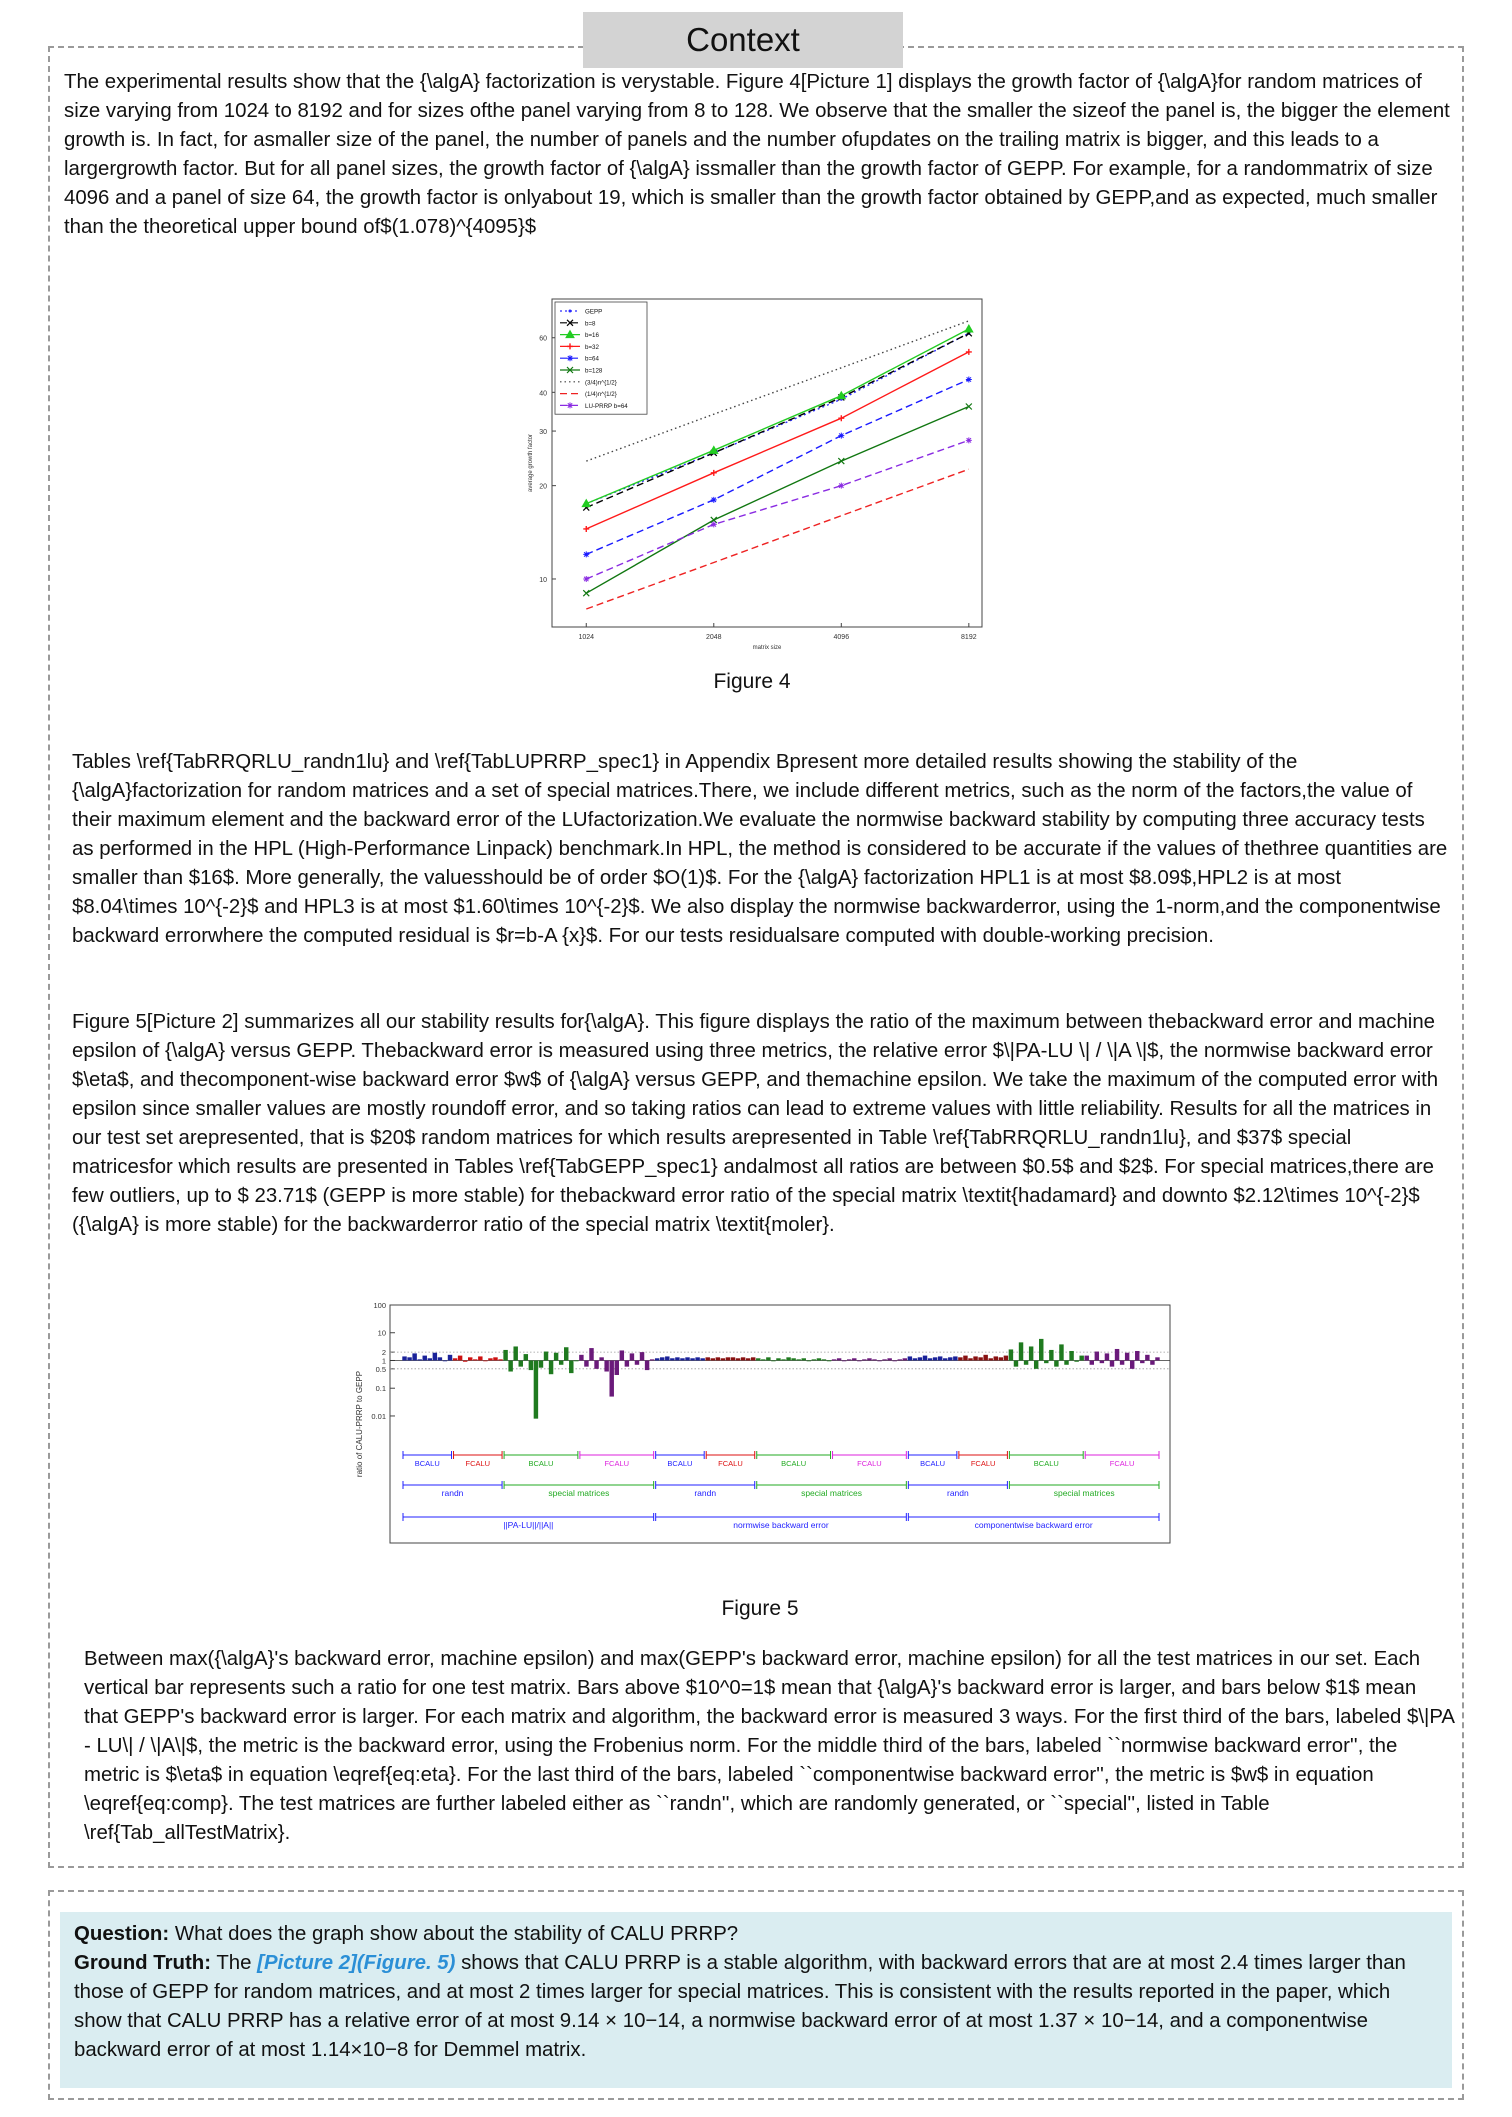 The image size is (1512, 2117). Describe the element at coordinates (381, 1369) in the screenshot. I see `y-tick-label: 0.5` at that location.